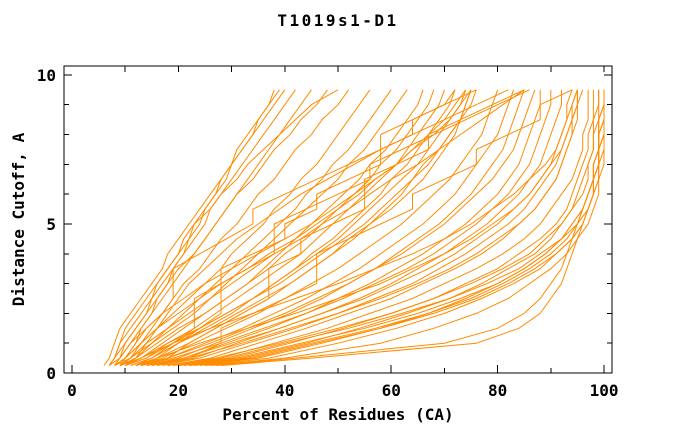 The image size is (680, 444). What do you see at coordinates (284, 390) in the screenshot?
I see `x-tick-label: 40` at bounding box center [284, 390].